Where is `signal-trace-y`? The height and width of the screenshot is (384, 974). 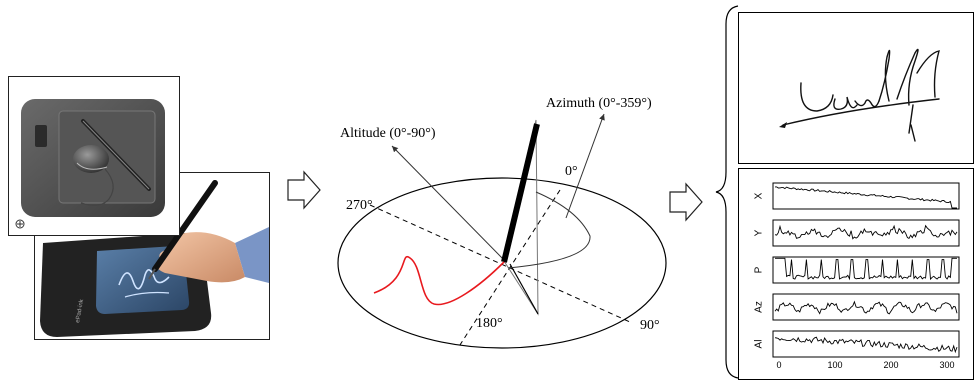 signal-trace-y is located at coordinates (866, 232).